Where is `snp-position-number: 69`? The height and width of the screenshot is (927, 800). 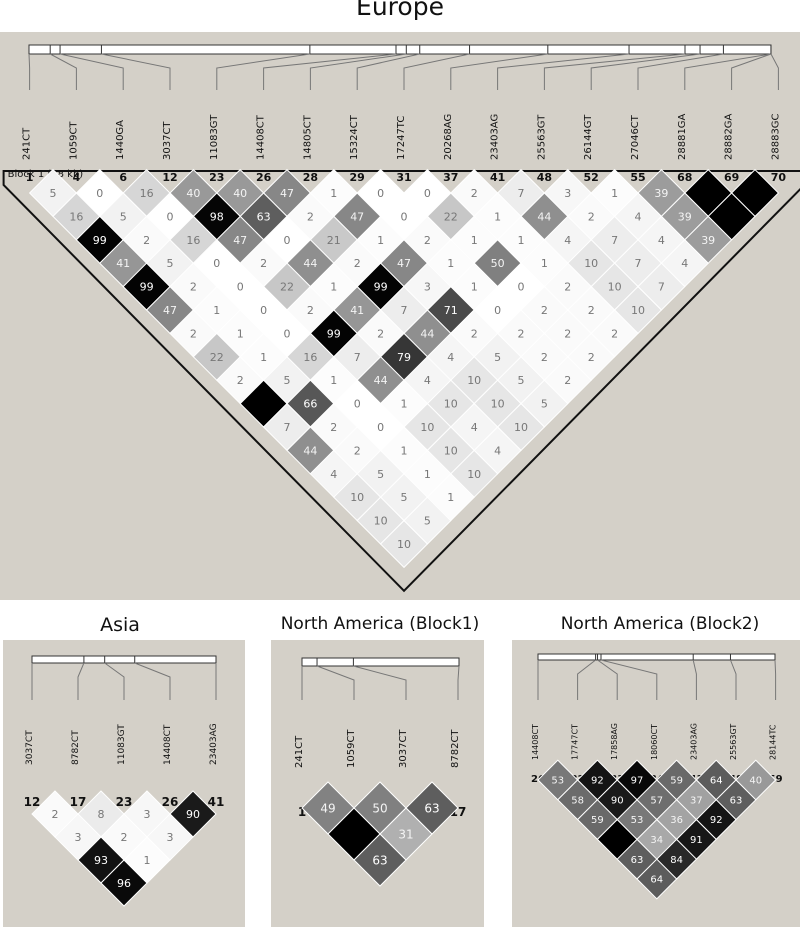 snp-position-number: 69 is located at coordinates (731, 177).